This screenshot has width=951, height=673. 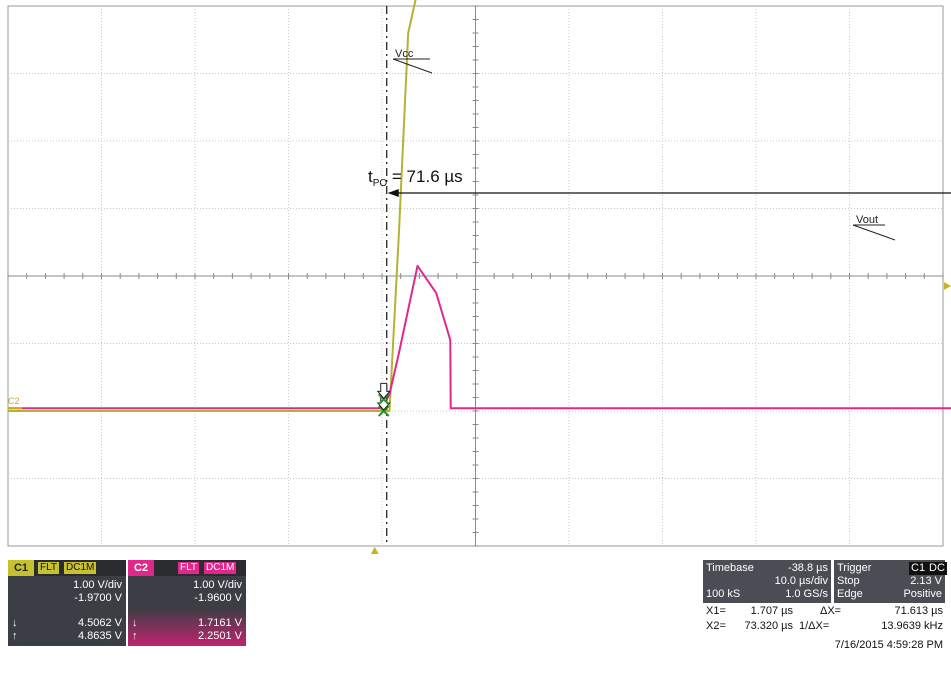 What do you see at coordinates (814, 626) in the screenshot?
I see `cursor-inverse-label: 1/ΔX=` at bounding box center [814, 626].